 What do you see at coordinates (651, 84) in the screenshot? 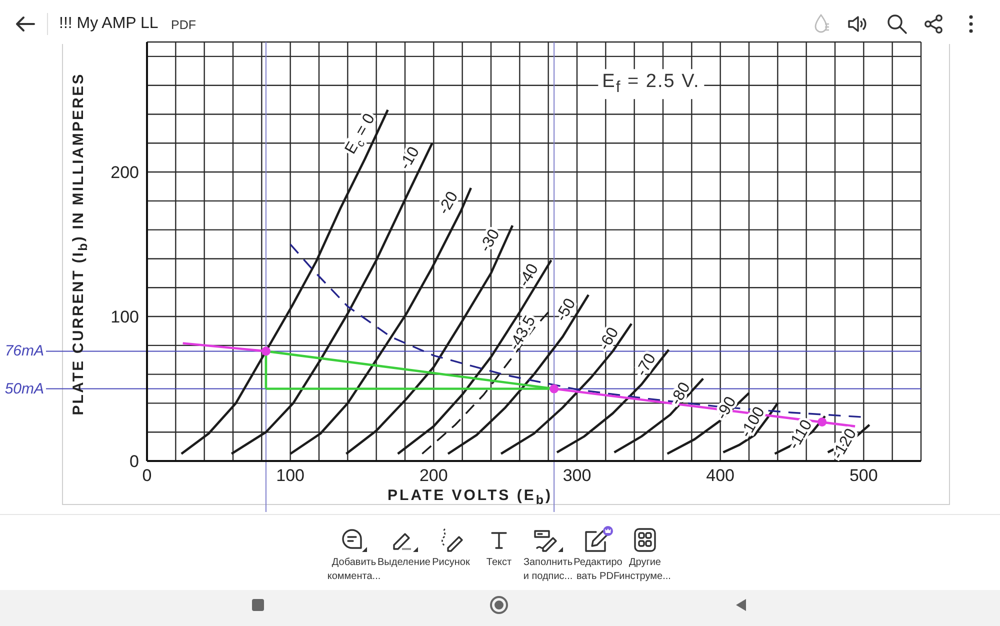
I see `annotation: E$_{f}$ = 2.5 V.` at bounding box center [651, 84].